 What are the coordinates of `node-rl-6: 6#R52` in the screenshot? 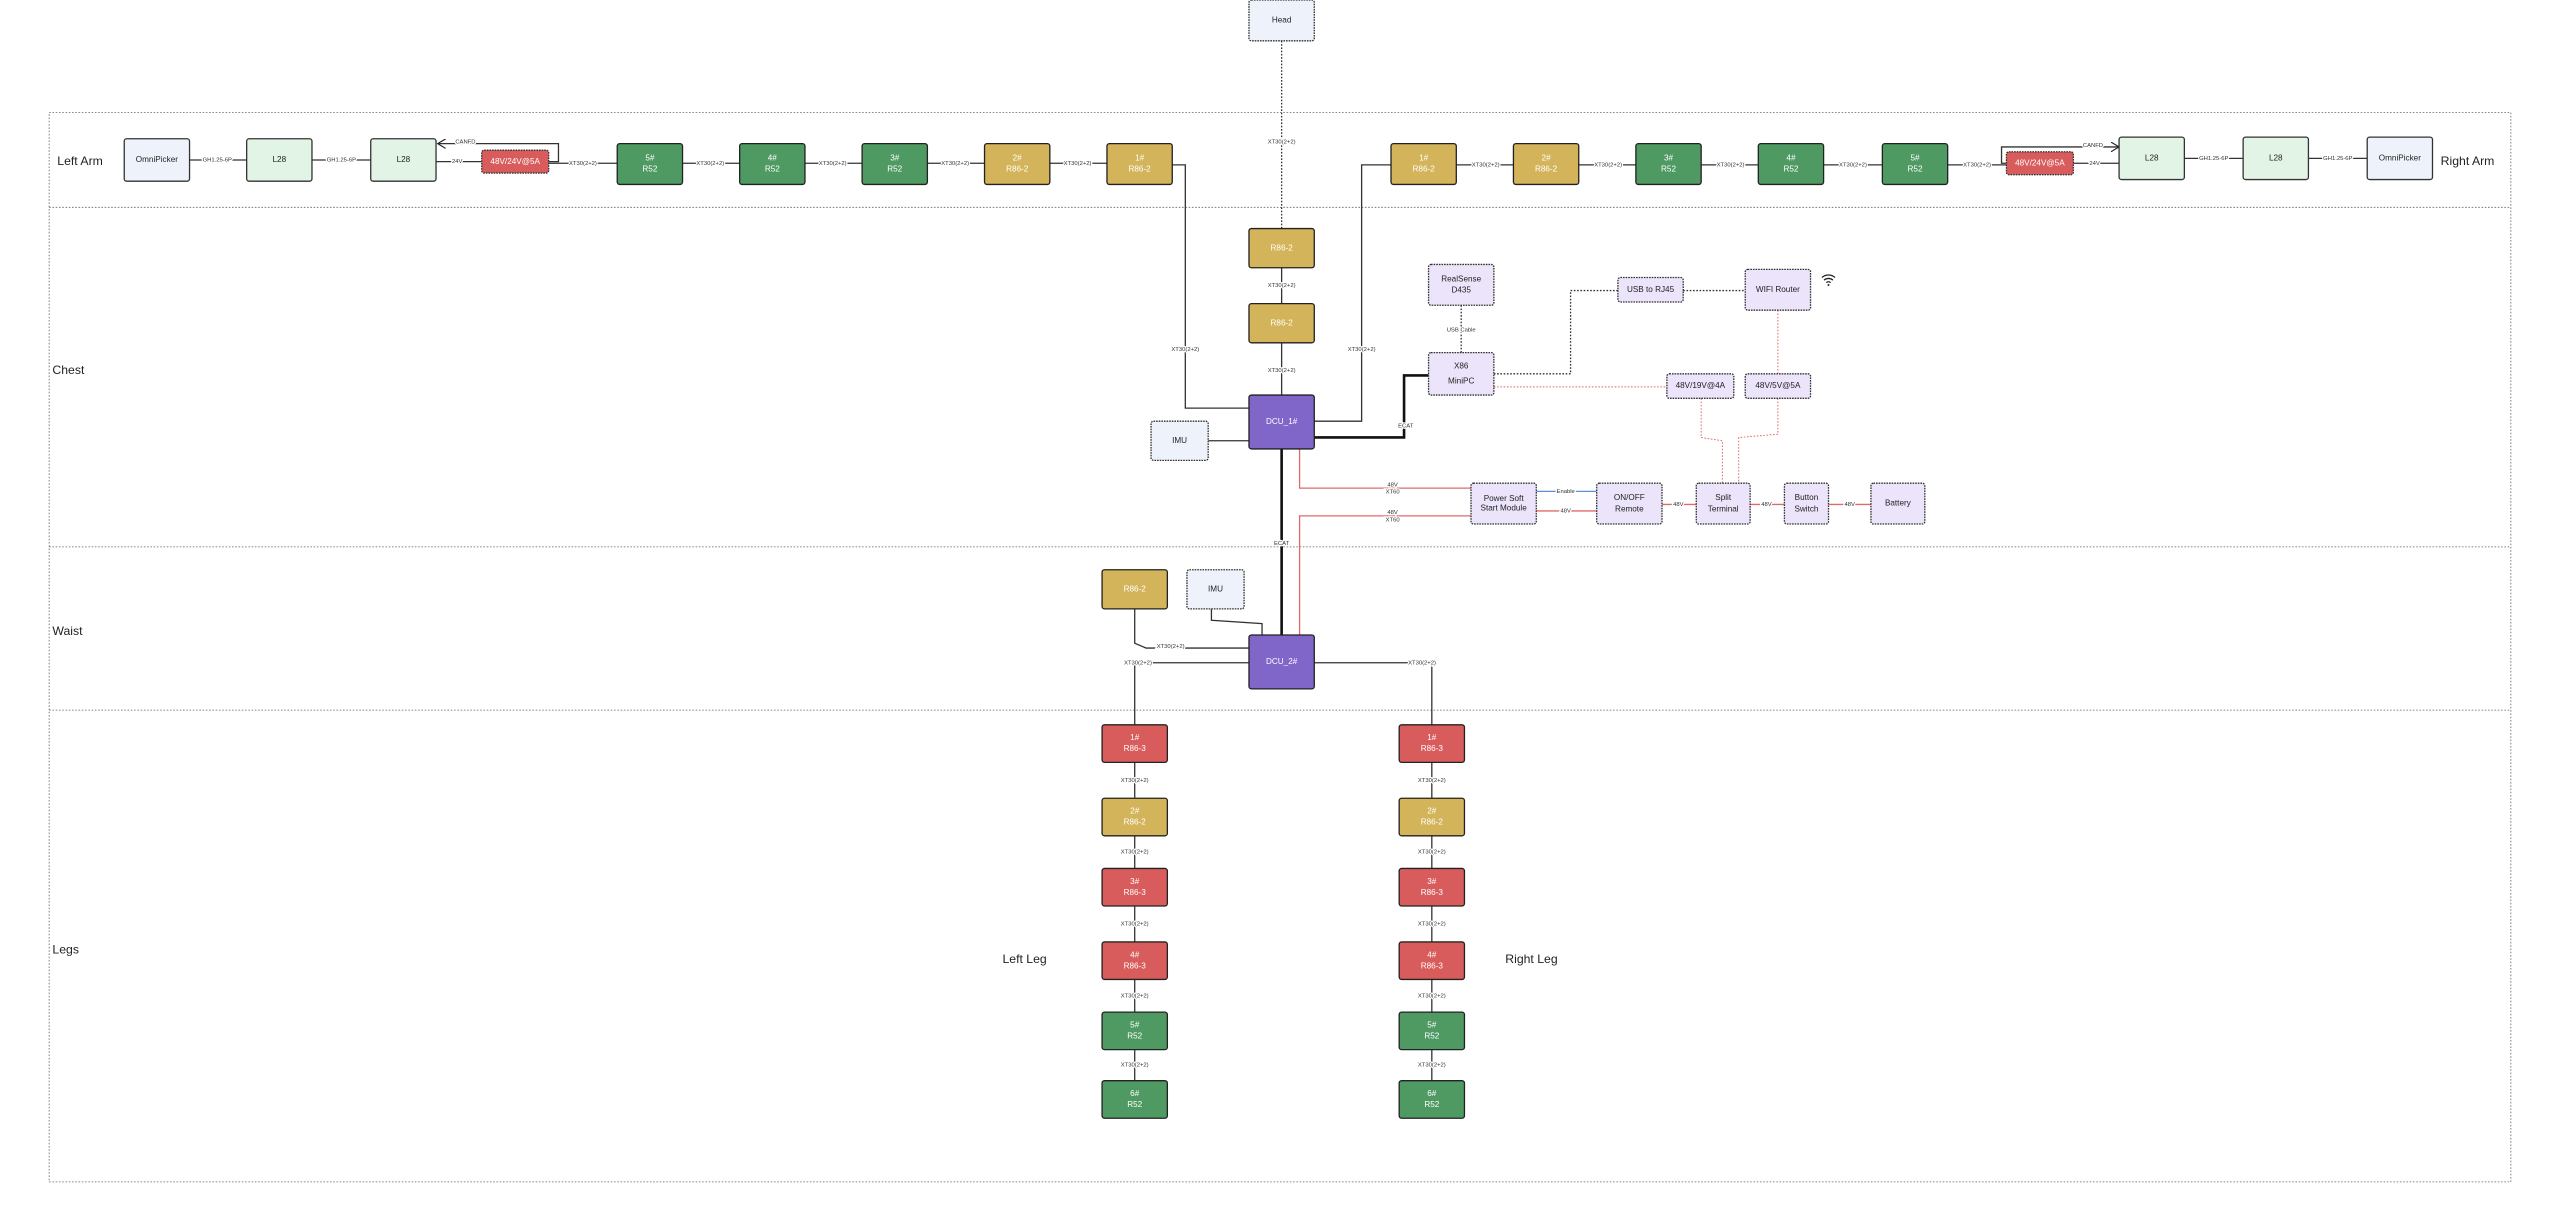 It's located at (1432, 1099).